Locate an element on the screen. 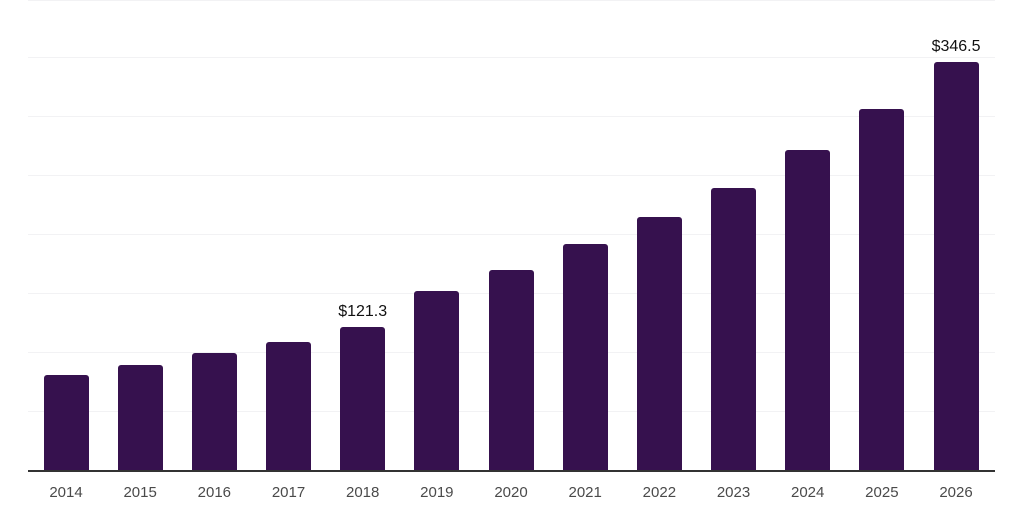 The image size is (1024, 512). bar-2015 is located at coordinates (140, 417).